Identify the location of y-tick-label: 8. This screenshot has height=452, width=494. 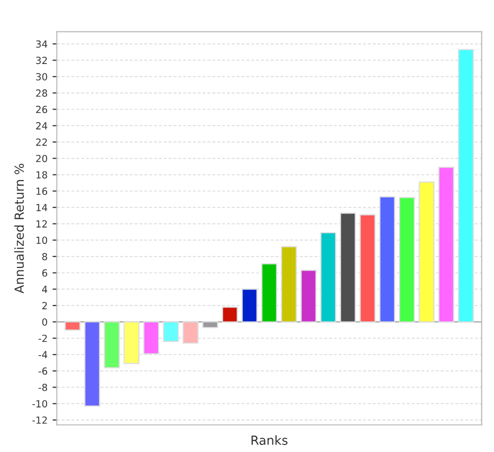
(45, 256).